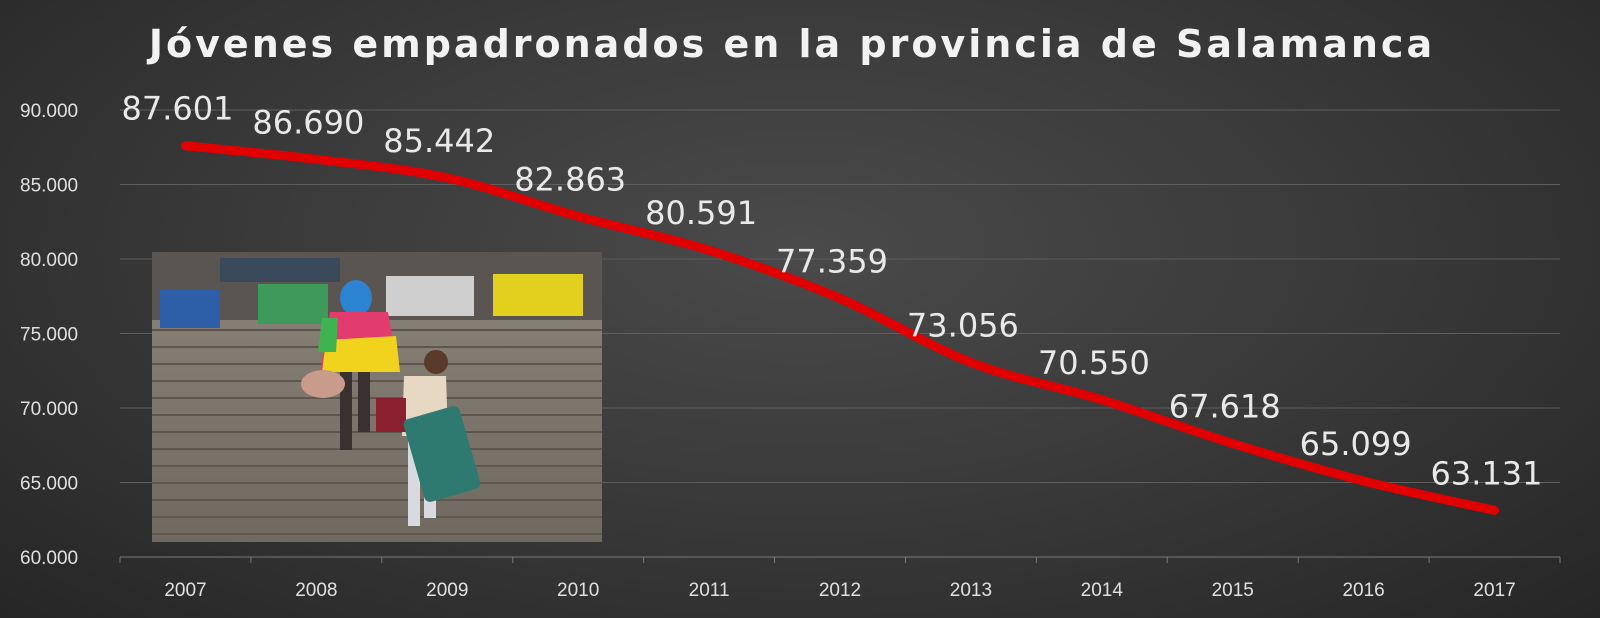 The height and width of the screenshot is (618, 1600). I want to click on x-tick-label: 2017, so click(1494, 590).